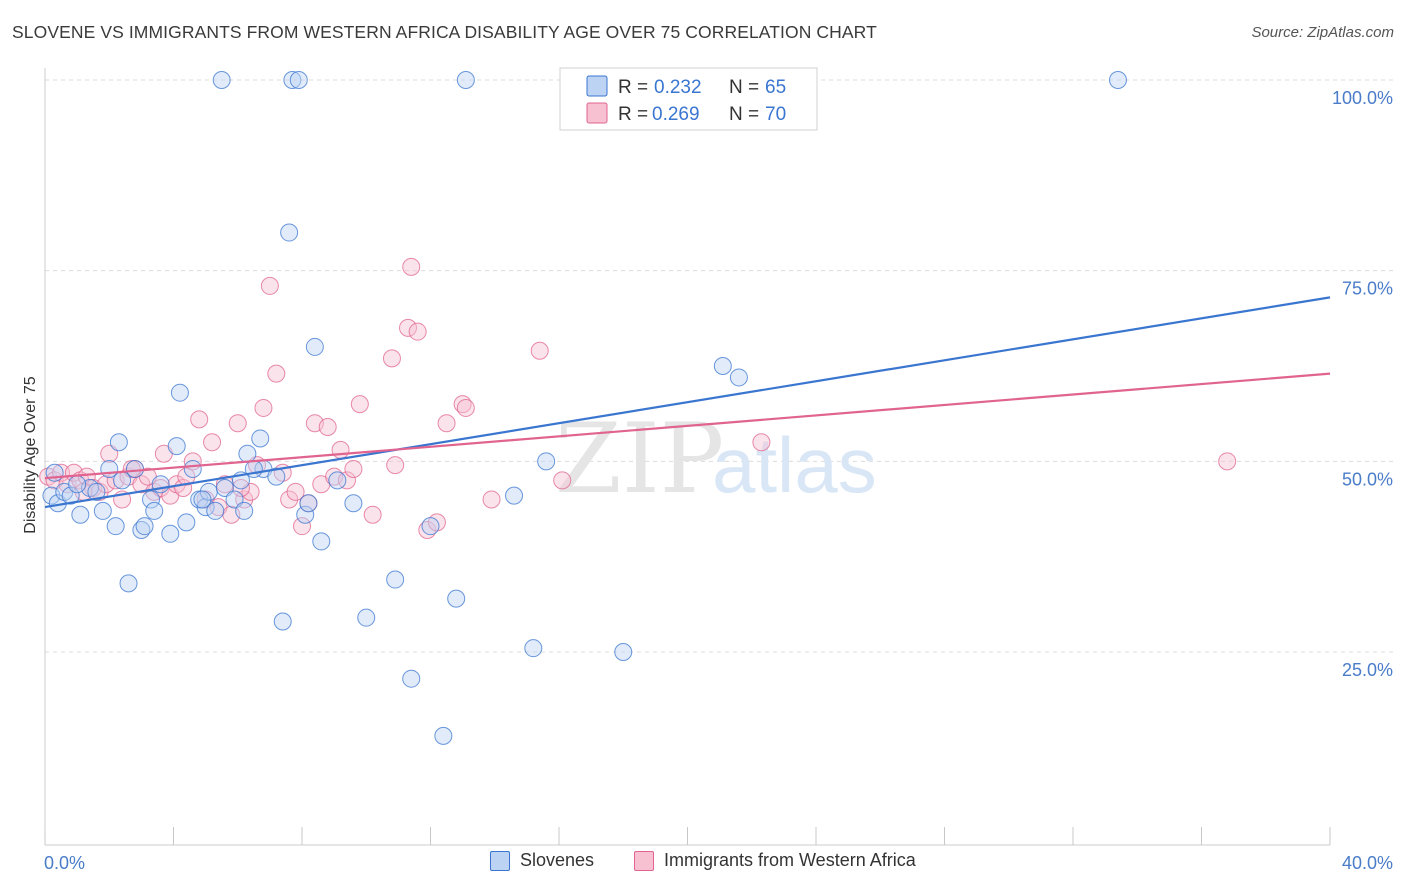  I want to click on watermark-atlas: atlas, so click(794, 465).